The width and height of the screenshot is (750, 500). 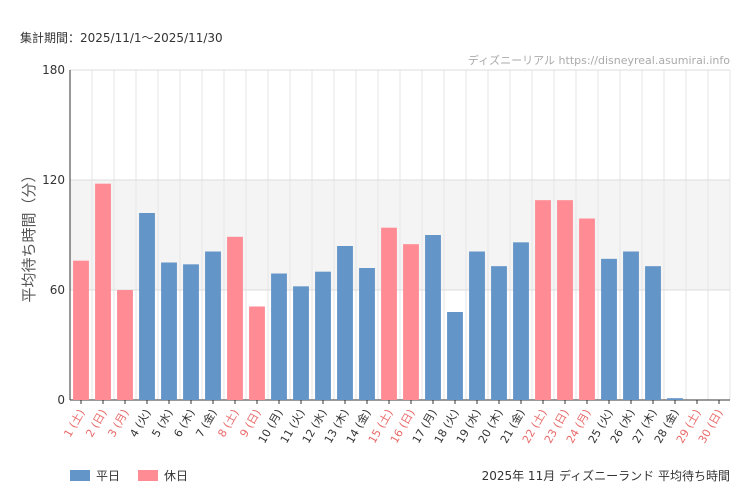 What do you see at coordinates (80, 475) in the screenshot?
I see `legend-swatch-weekday` at bounding box center [80, 475].